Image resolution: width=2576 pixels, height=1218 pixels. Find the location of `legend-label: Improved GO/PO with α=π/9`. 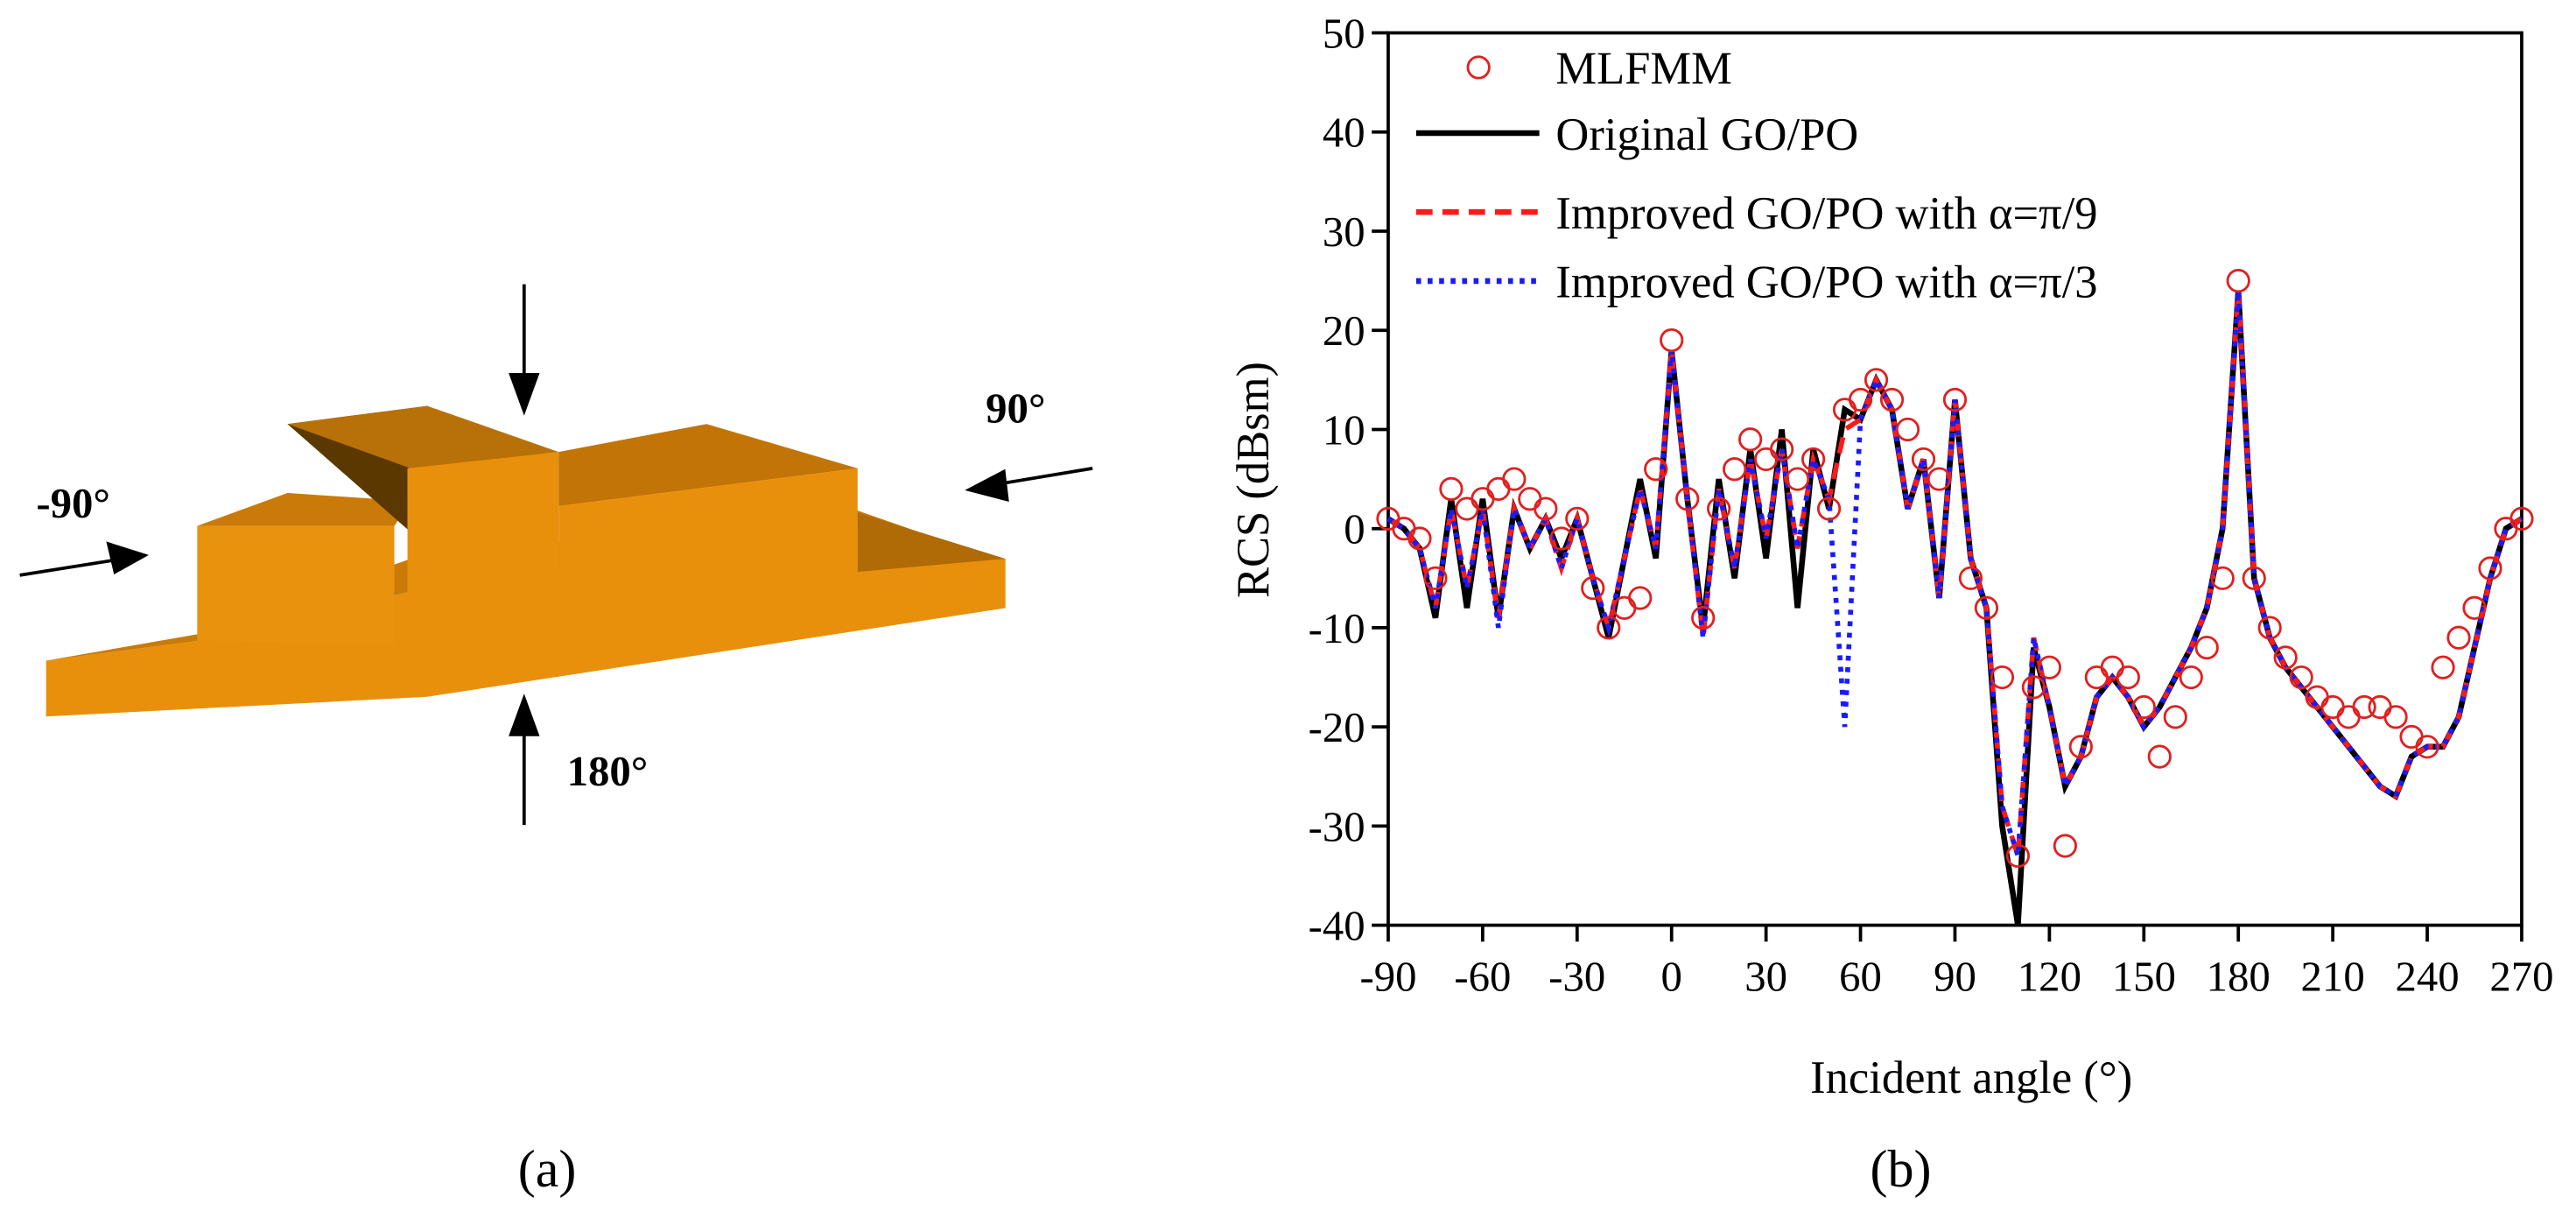

legend-label: Improved GO/PO with α=π/9 is located at coordinates (1826, 213).